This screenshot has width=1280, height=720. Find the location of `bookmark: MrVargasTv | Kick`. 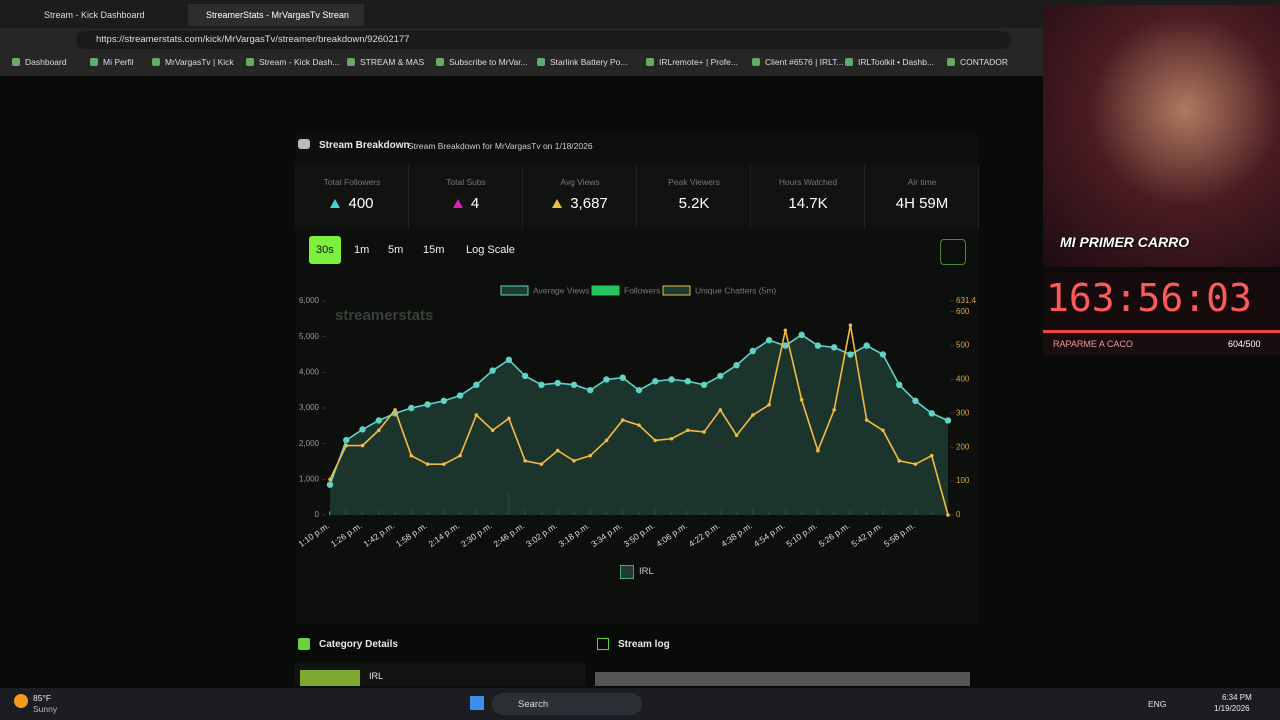

bookmark: MrVargasTv | Kick is located at coordinates (193, 62).